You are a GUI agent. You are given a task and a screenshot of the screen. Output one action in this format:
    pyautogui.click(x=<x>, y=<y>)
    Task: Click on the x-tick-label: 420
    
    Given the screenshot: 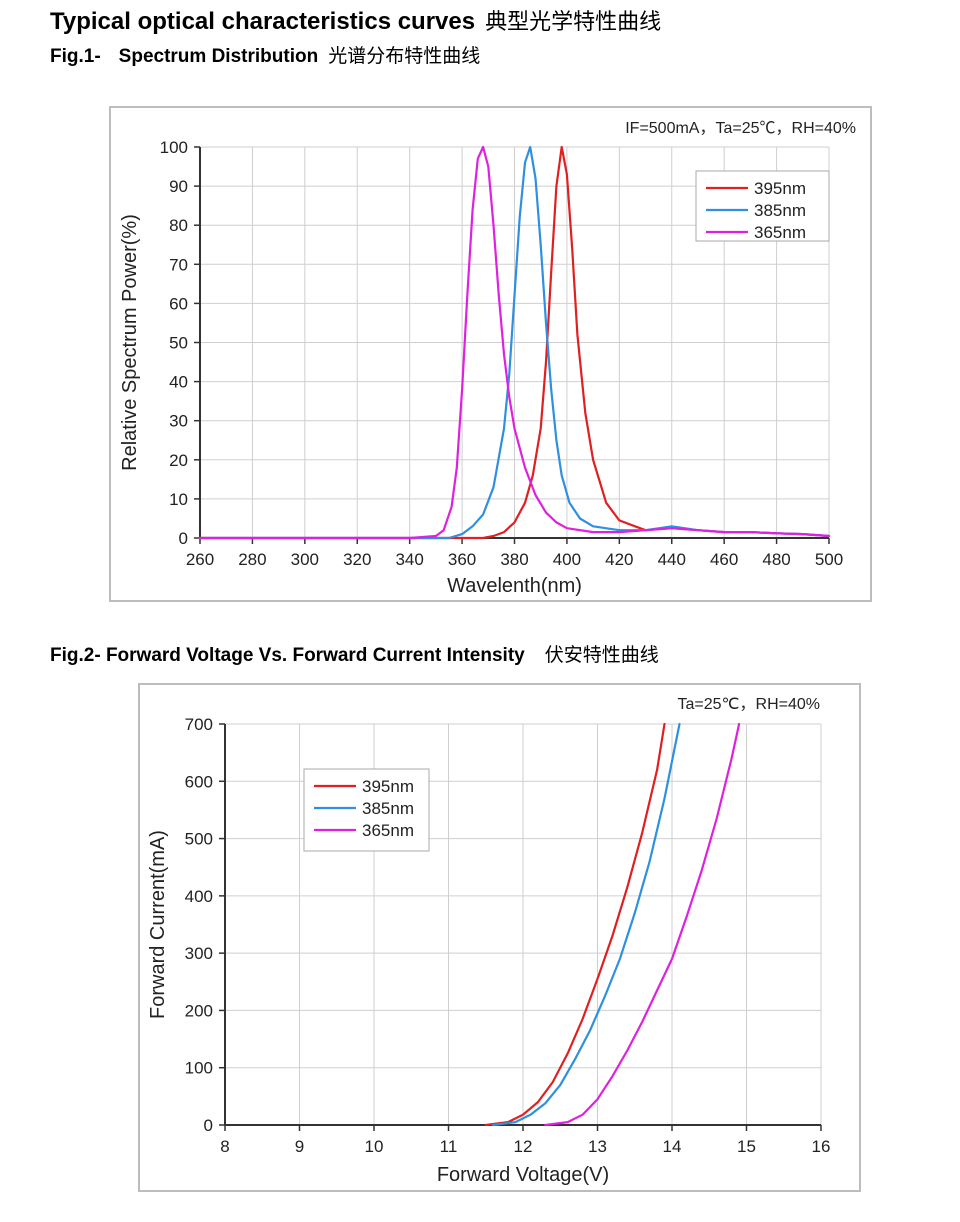 What is the action you would take?
    pyautogui.click(x=619, y=559)
    